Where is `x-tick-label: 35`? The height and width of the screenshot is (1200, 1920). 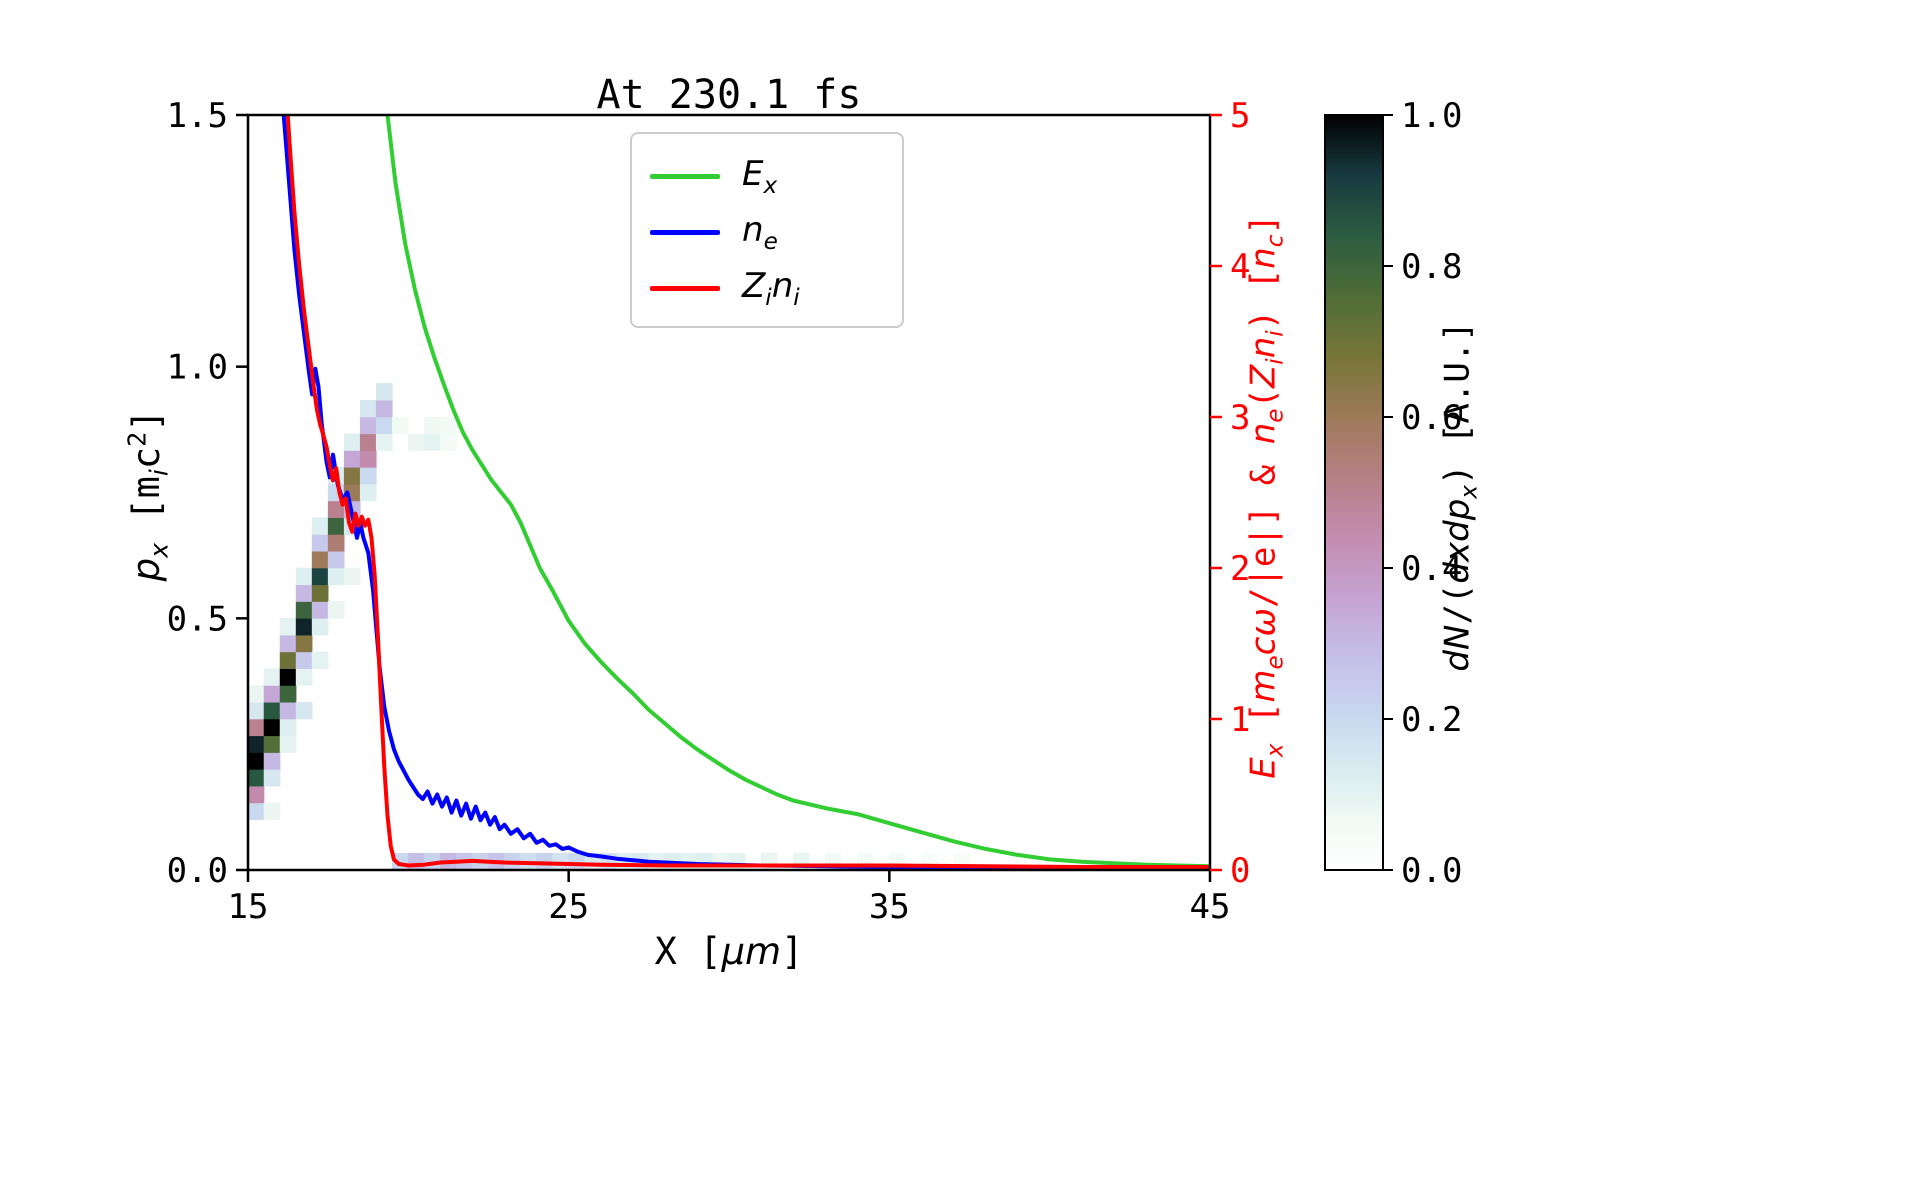 x-tick-label: 35 is located at coordinates (889, 907).